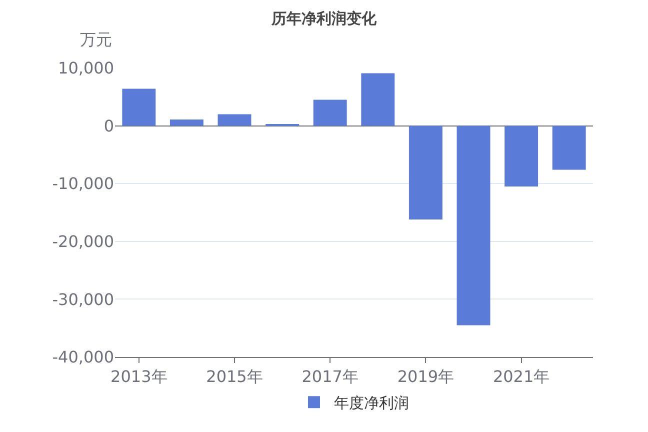 The width and height of the screenshot is (648, 432). I want to click on y-tick-label: -10,000, so click(83, 184).